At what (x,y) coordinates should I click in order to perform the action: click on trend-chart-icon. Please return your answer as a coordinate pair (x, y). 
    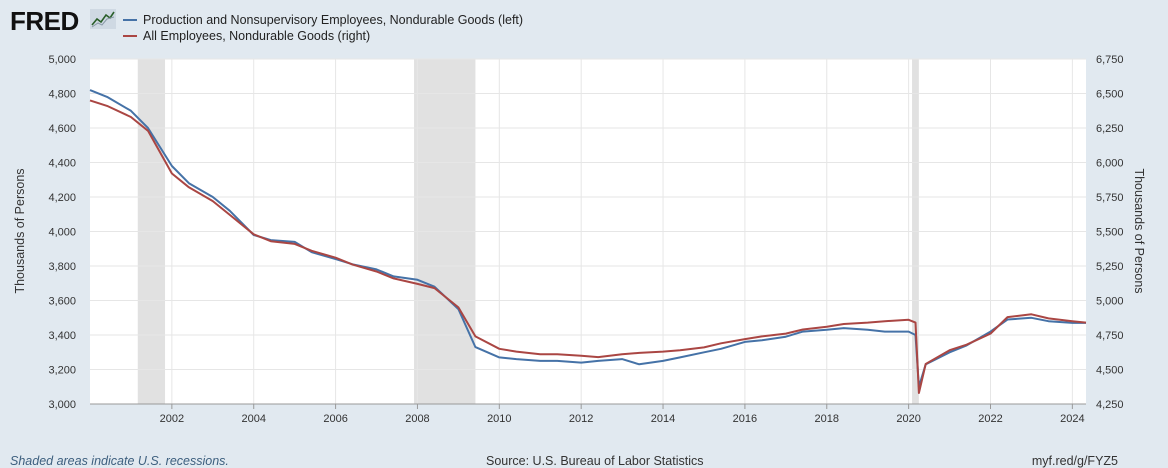
    Looking at the image, I should click on (103, 19).